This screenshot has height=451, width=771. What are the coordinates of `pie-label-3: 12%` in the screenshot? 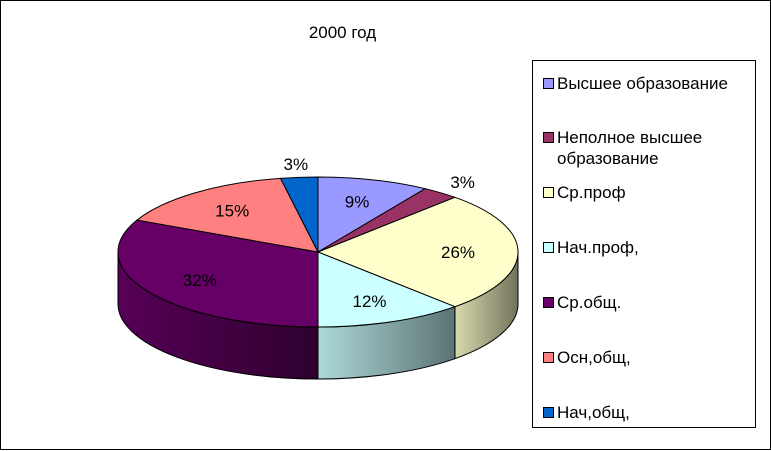 It's located at (370, 301).